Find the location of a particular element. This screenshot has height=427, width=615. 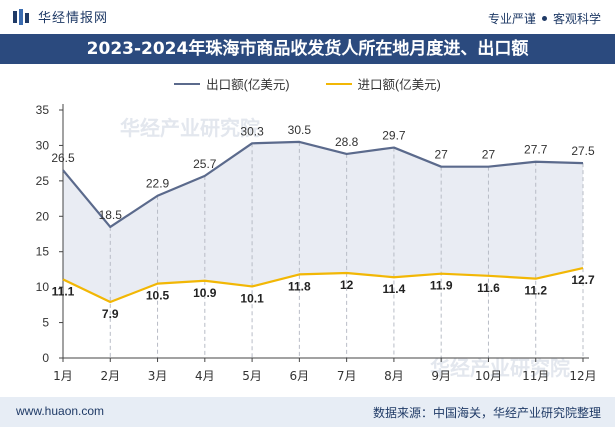

import-data-label: 11.6 is located at coordinates (488, 288).